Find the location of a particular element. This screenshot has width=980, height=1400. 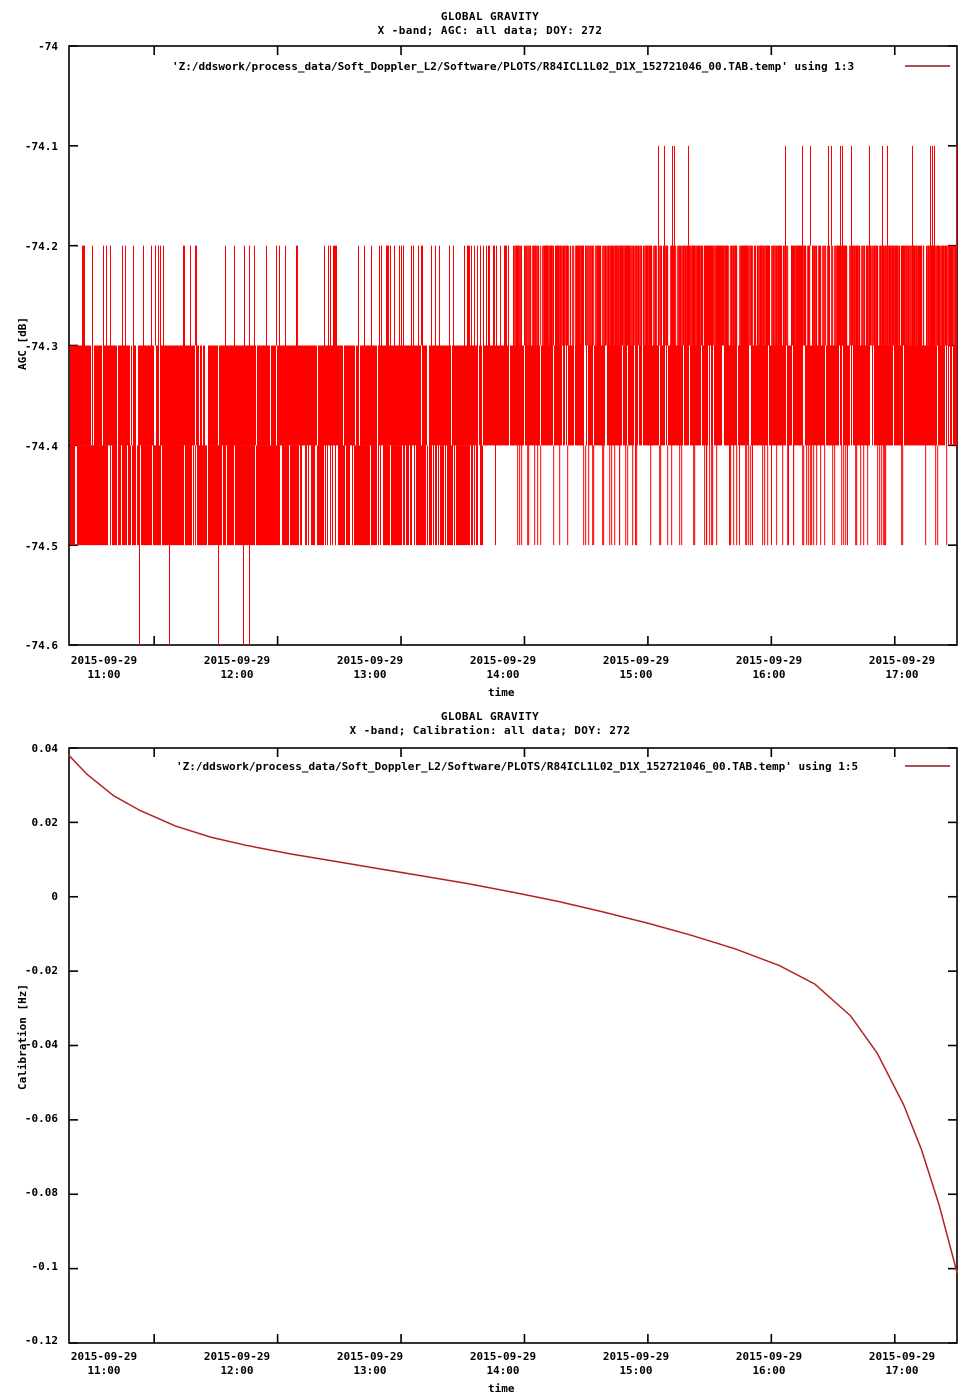

cal-xtick-0-date: 2015-09-29 is located at coordinates (104, 1356).